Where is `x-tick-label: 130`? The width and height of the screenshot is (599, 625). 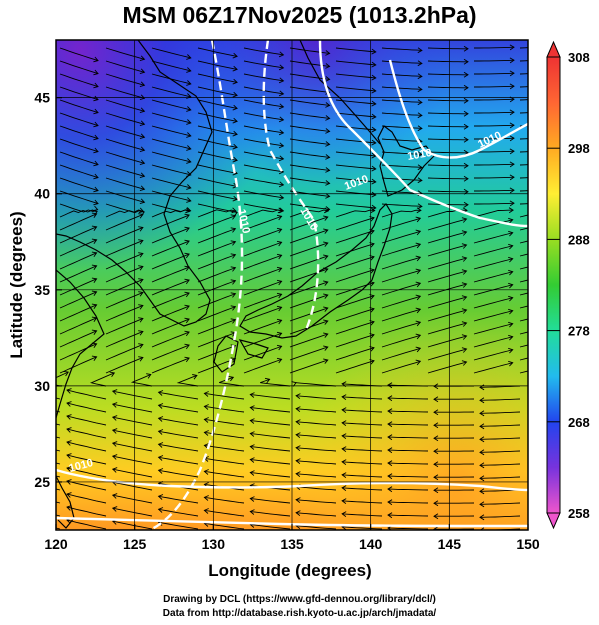
x-tick-label: 130 is located at coordinates (214, 544).